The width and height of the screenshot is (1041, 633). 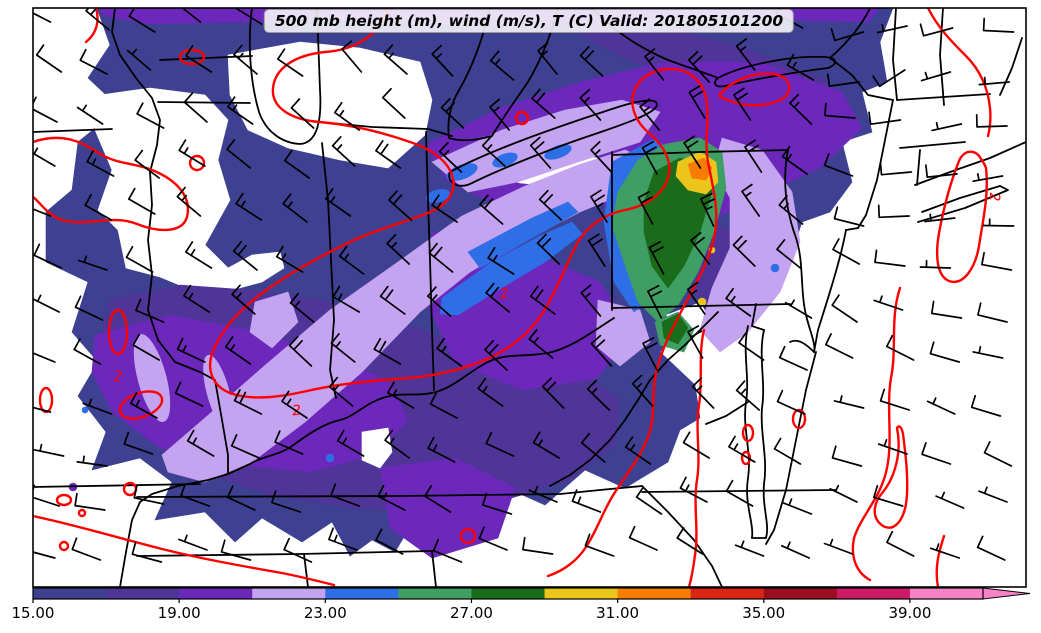 I want to click on fill-21-23-eastarc, so click(x=750, y=245).